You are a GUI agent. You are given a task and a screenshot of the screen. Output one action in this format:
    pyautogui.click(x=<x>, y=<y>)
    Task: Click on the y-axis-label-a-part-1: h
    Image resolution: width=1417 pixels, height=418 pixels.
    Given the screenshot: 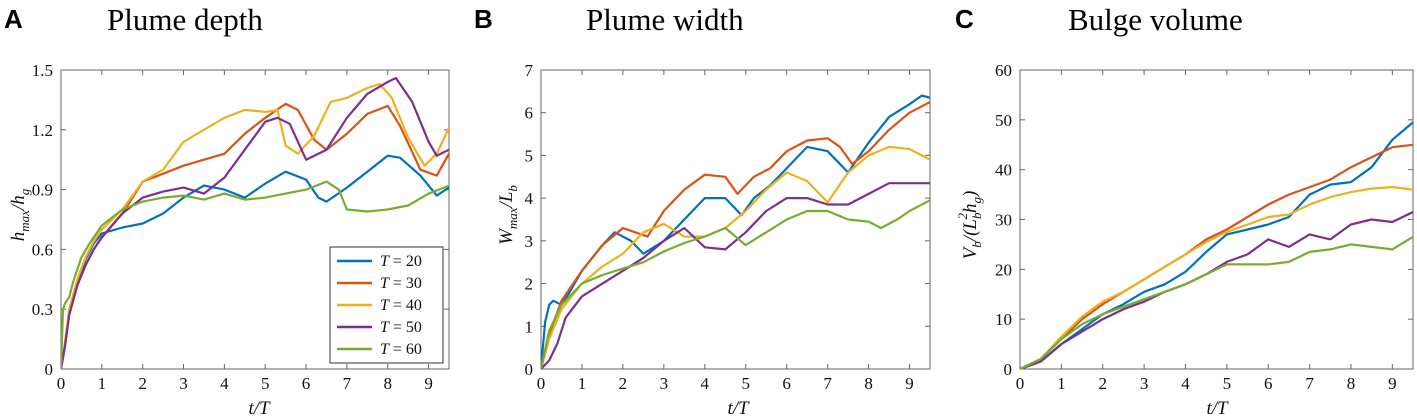 What is the action you would take?
    pyautogui.click(x=18, y=237)
    